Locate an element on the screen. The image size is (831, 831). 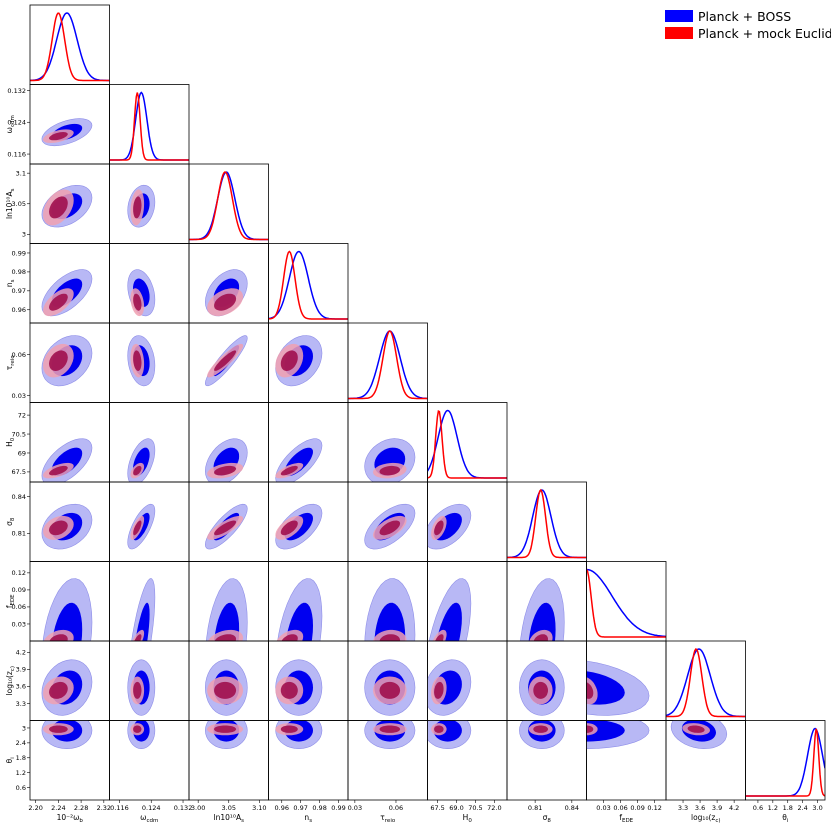
panel-n_s-vs-omega_cdm is located at coordinates (149, 283).